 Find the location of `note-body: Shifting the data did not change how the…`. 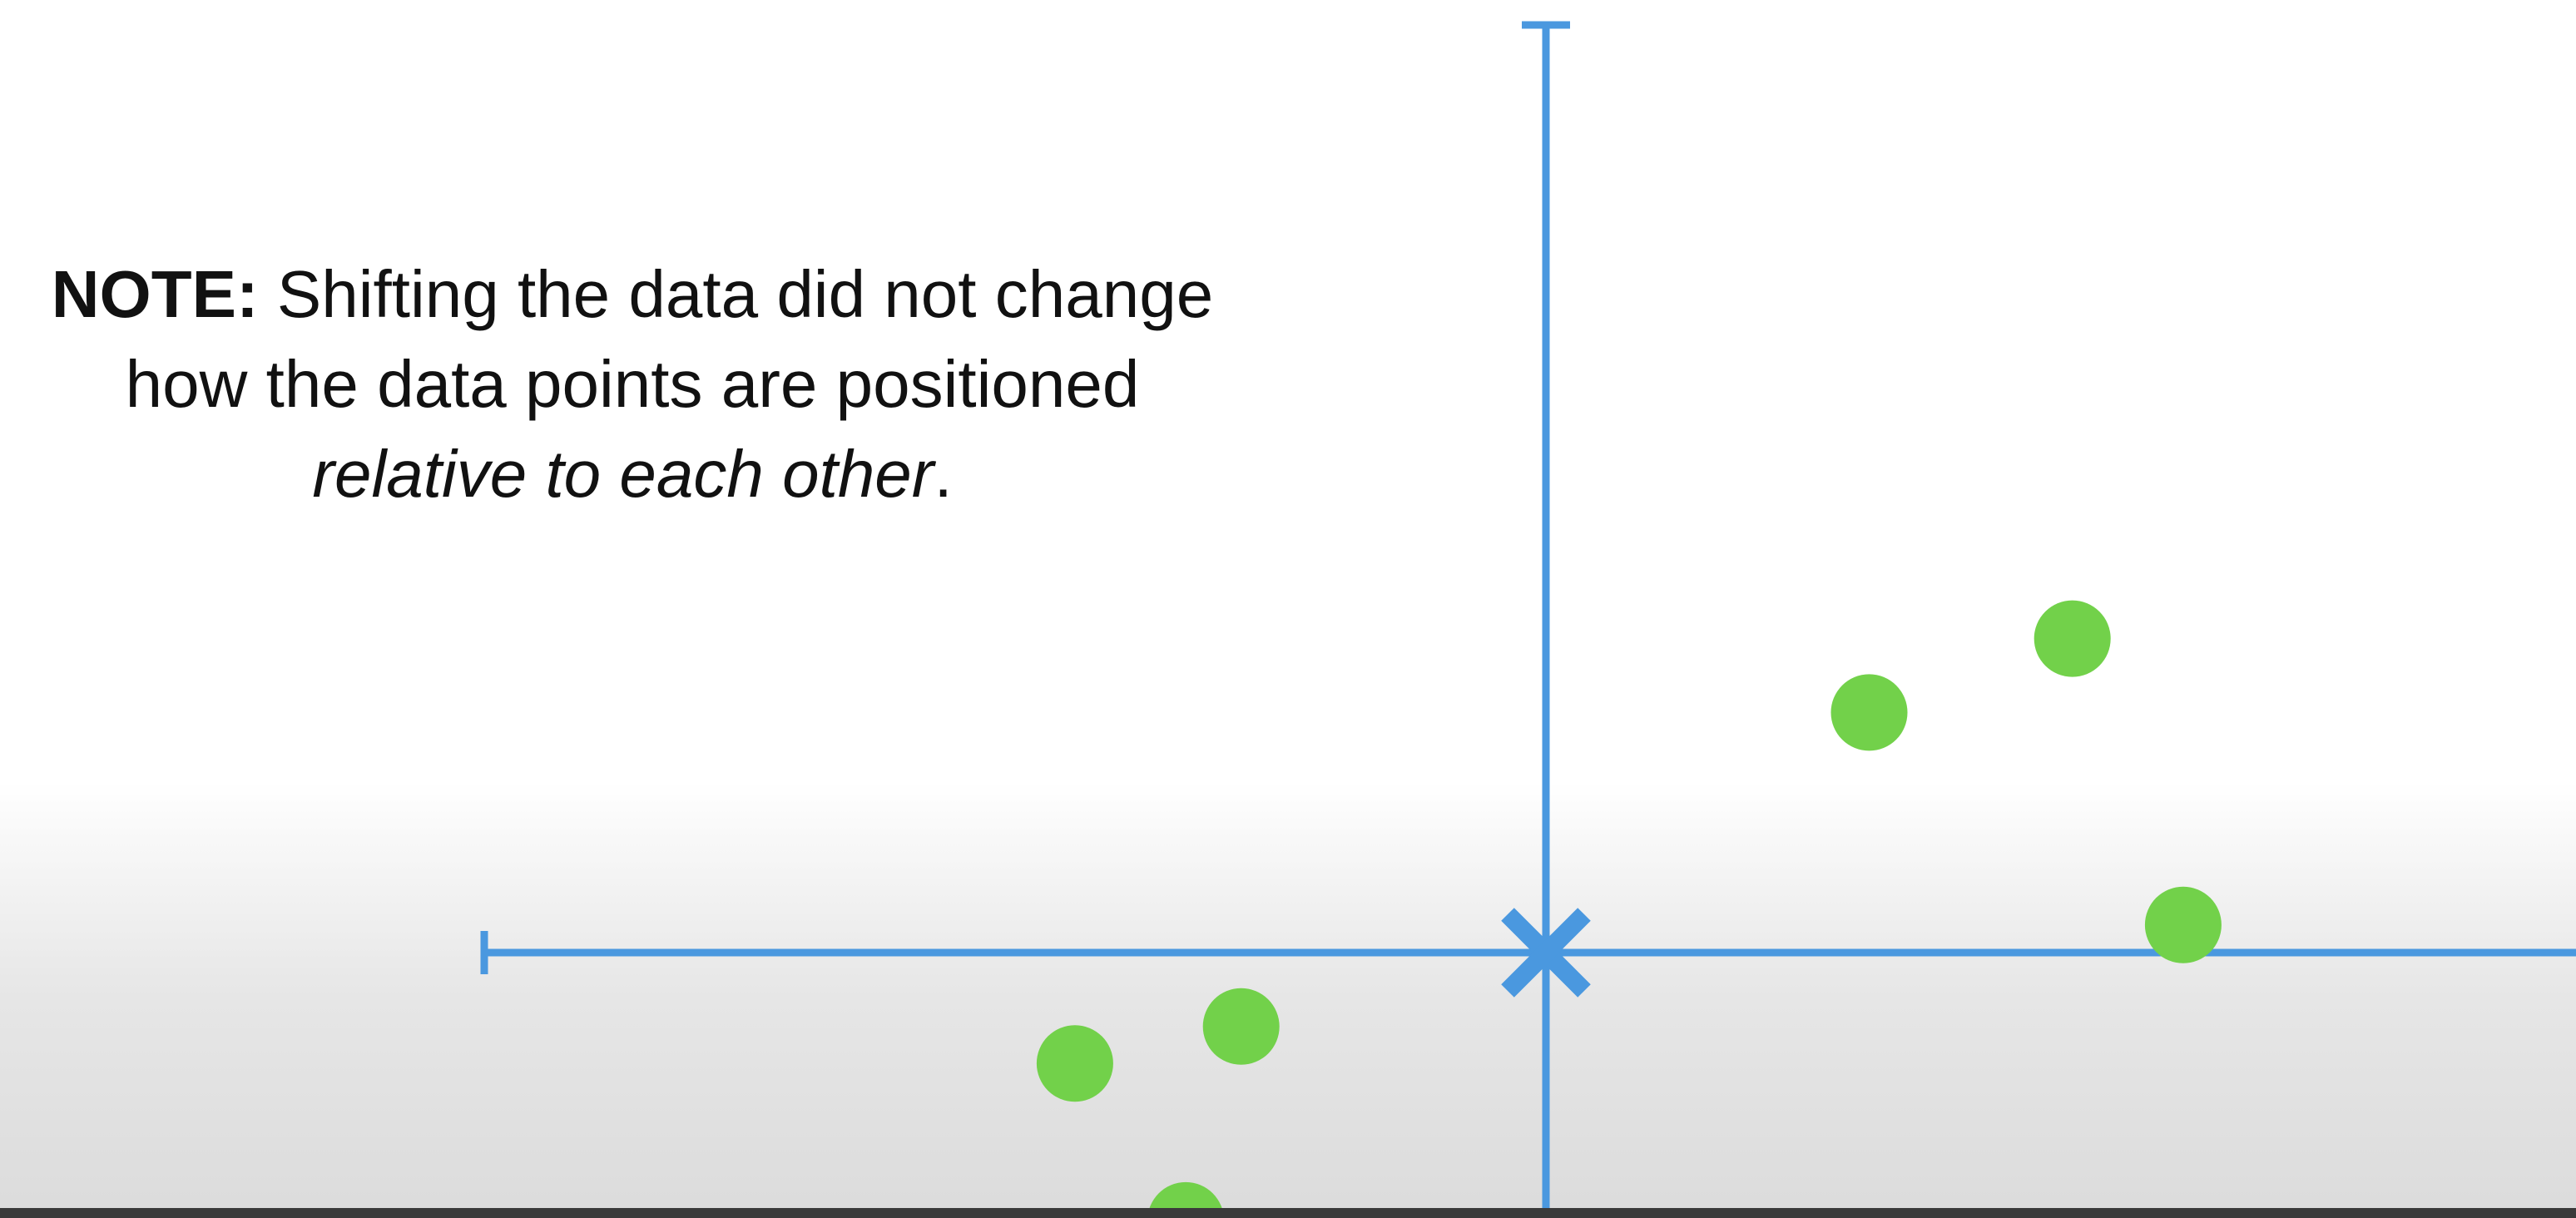

note-body: Shifting the data did not change how the… is located at coordinates (670, 339).